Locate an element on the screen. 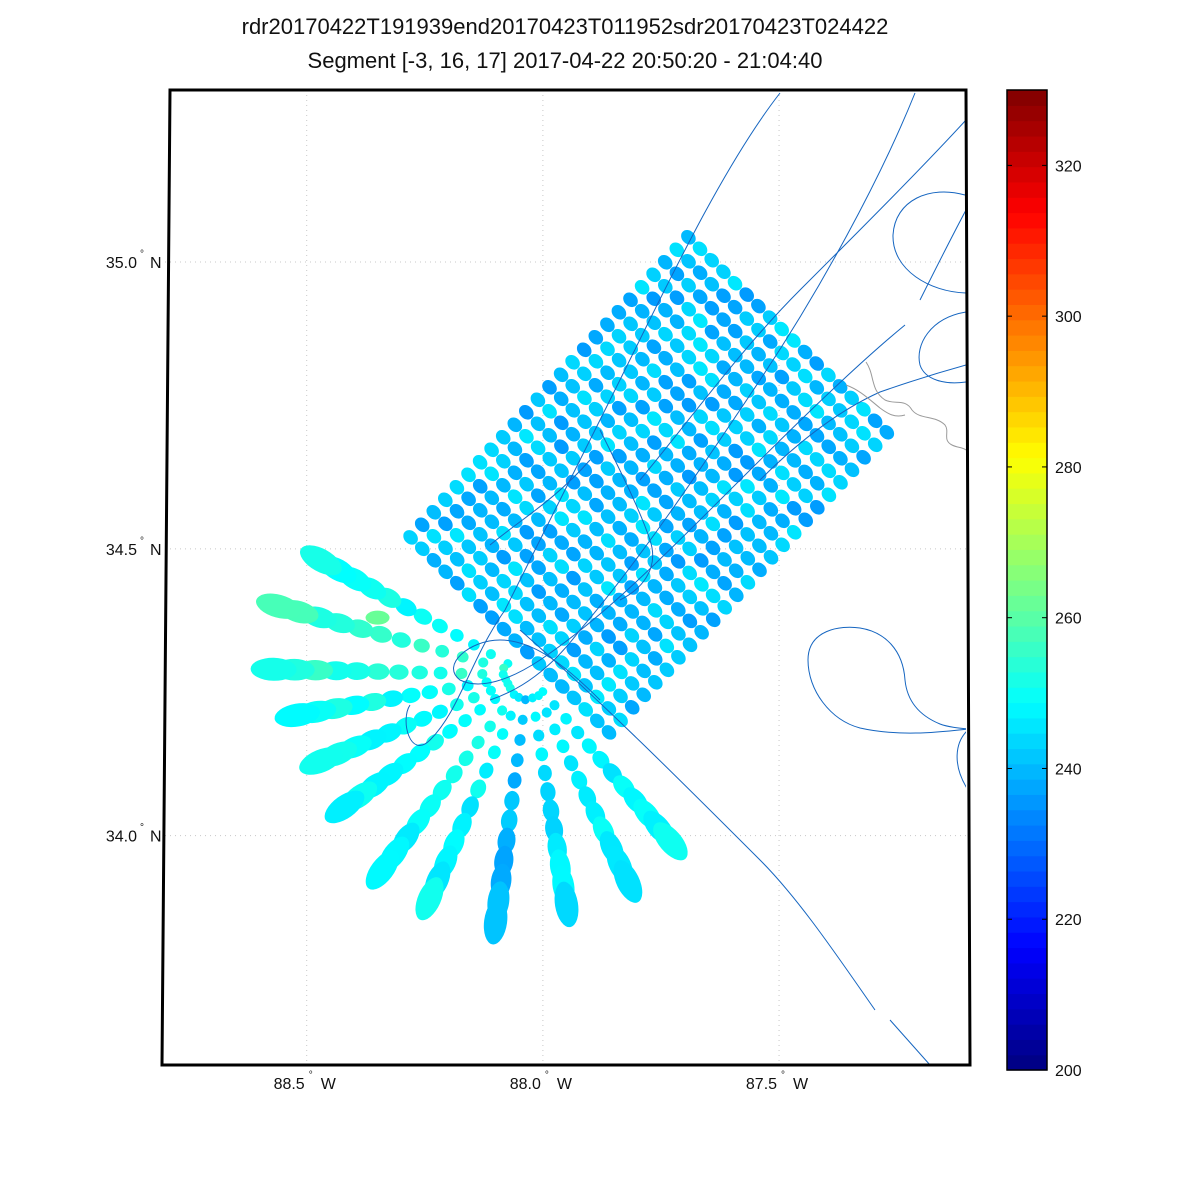 This screenshot has width=1201, height=1201. coastline is located at coordinates (915, 406).